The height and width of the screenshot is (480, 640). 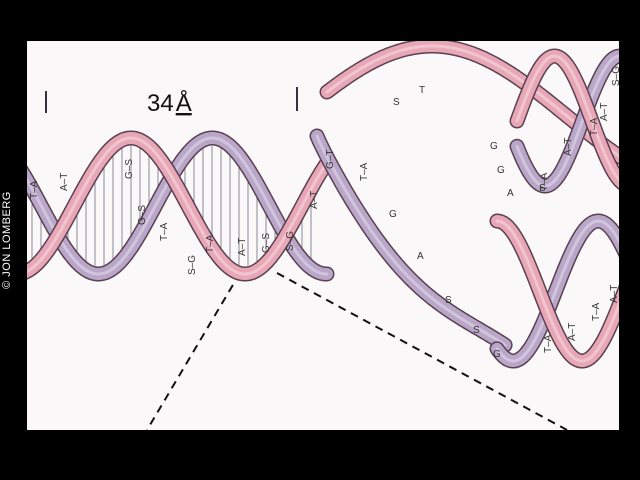 I want to click on strand-single-lower-outline, so click(x=411, y=240).